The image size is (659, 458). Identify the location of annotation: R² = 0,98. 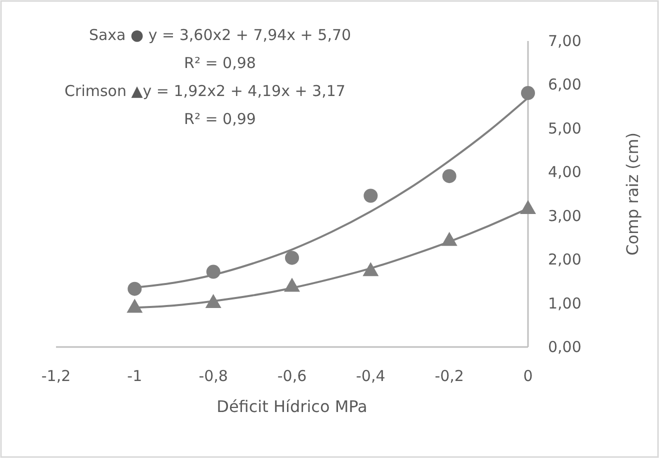
(220, 63).